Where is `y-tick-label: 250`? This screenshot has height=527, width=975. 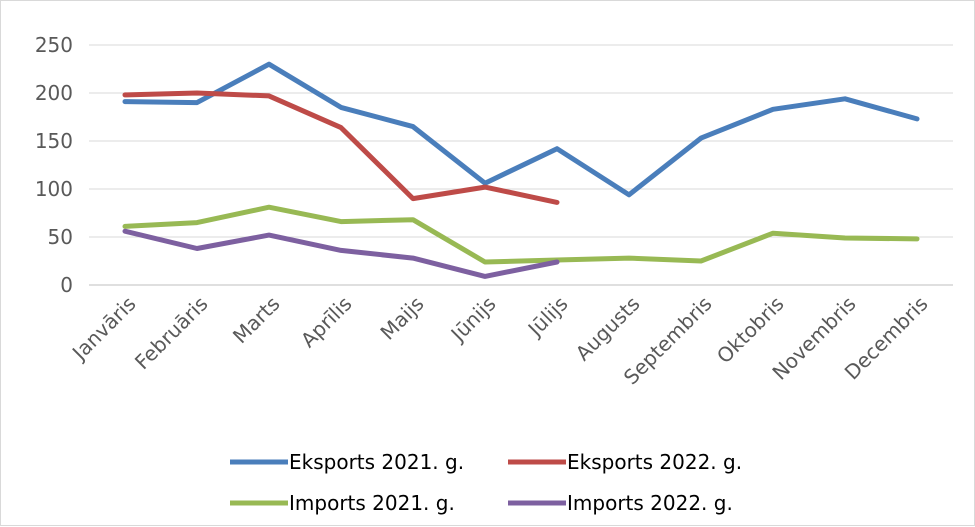
y-tick-label: 250 is located at coordinates (54, 45).